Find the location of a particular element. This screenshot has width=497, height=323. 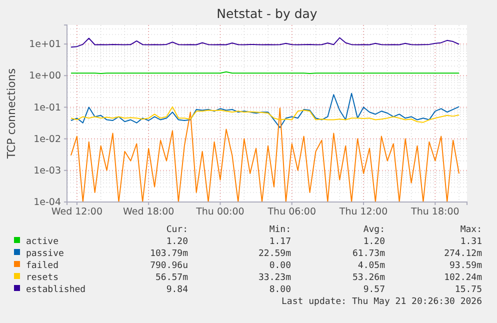

text: 15.75 is located at coordinates (468, 290).